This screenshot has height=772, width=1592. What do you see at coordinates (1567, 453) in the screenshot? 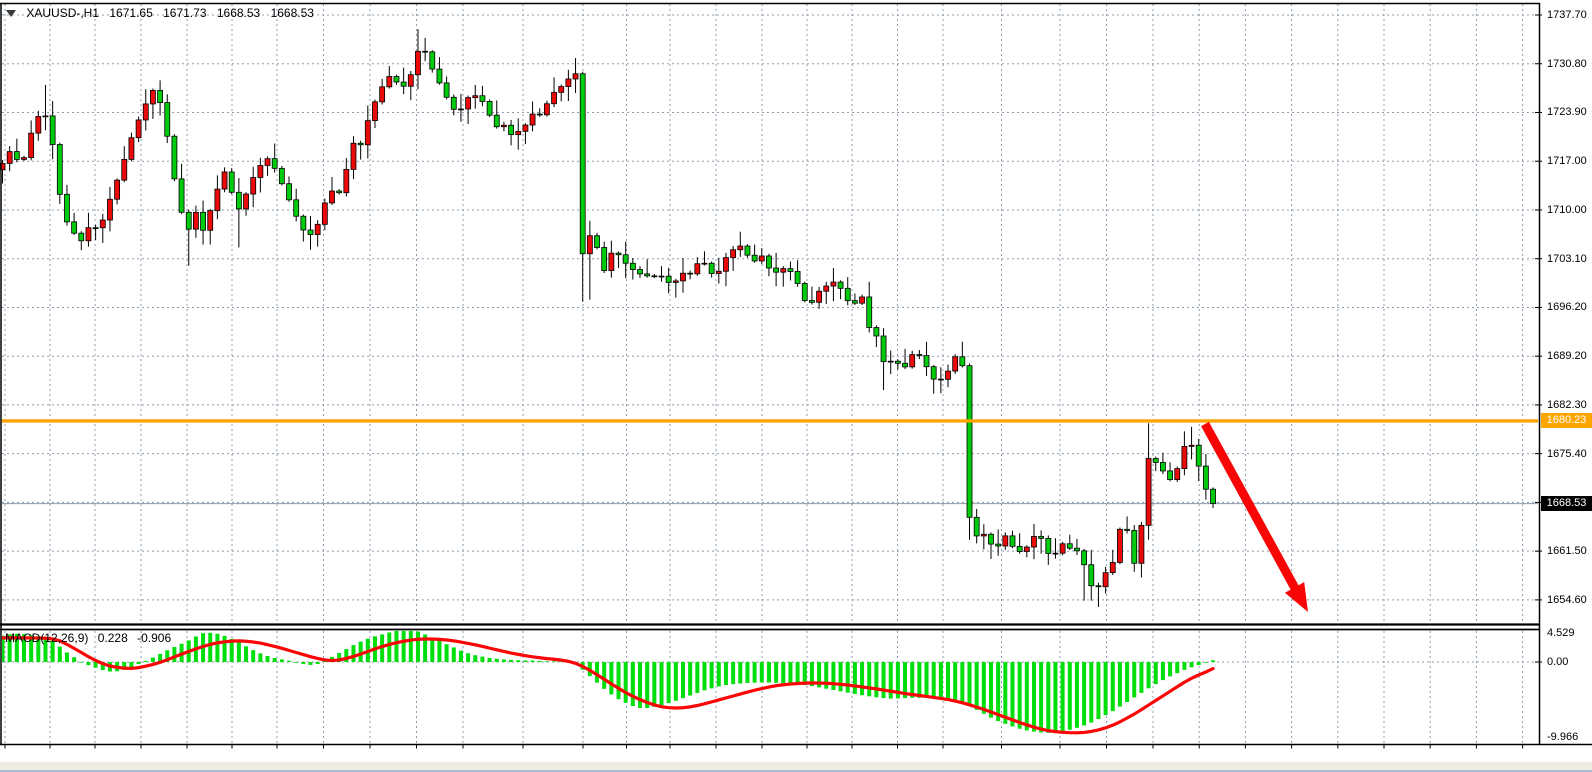
I see `price-axis-label: 1675.40` at bounding box center [1567, 453].